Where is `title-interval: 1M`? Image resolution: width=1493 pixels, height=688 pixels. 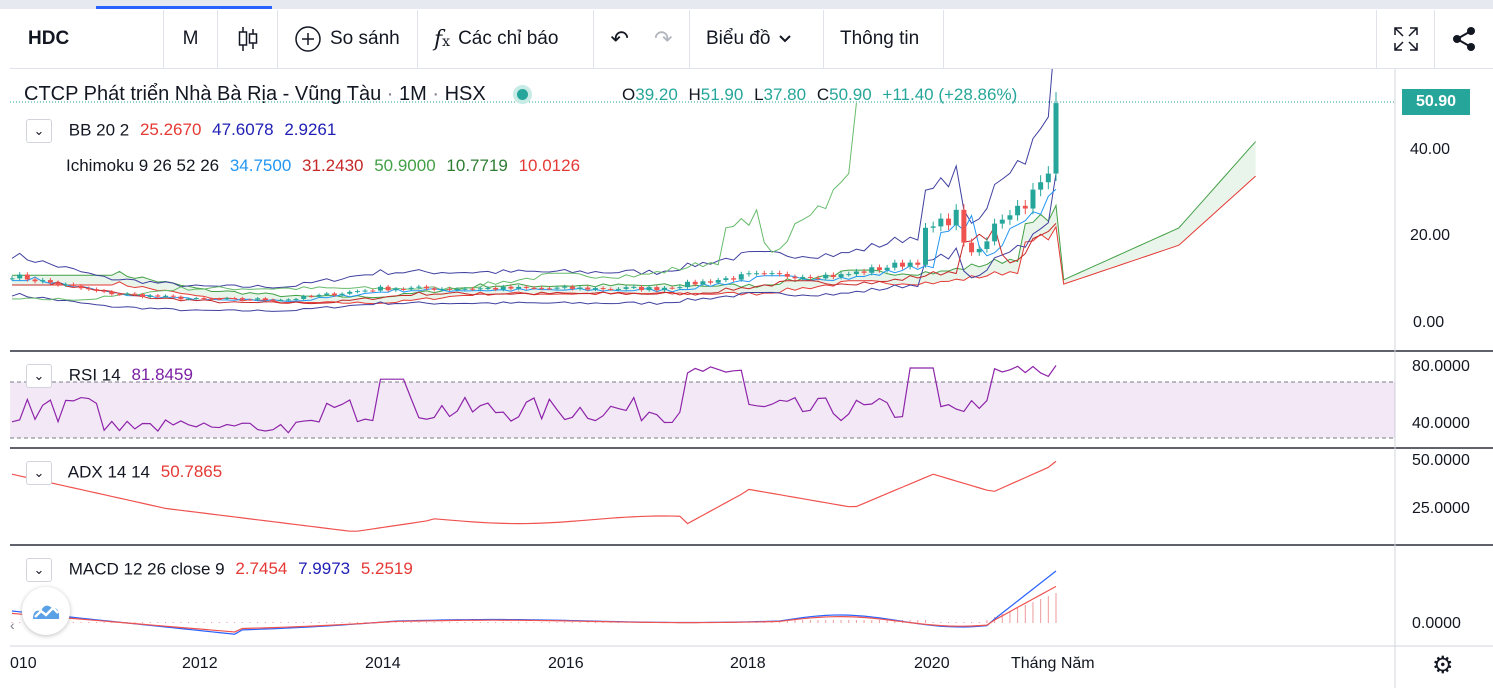 title-interval: 1M is located at coordinates (413, 94).